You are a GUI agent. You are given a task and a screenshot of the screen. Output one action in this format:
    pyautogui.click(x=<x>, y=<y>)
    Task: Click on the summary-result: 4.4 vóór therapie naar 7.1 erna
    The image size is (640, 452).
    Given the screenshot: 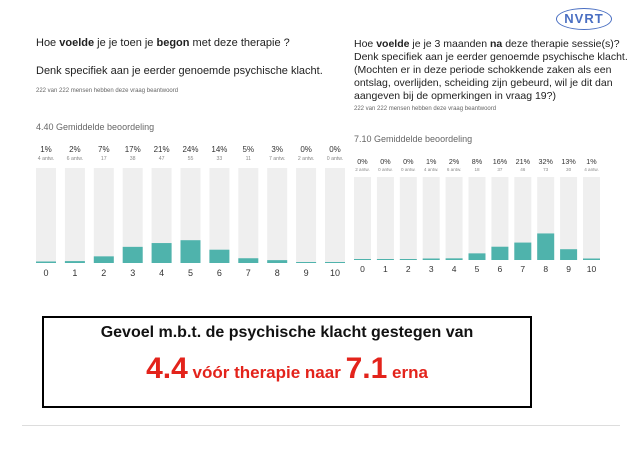 What is the action you would take?
    pyautogui.click(x=287, y=369)
    